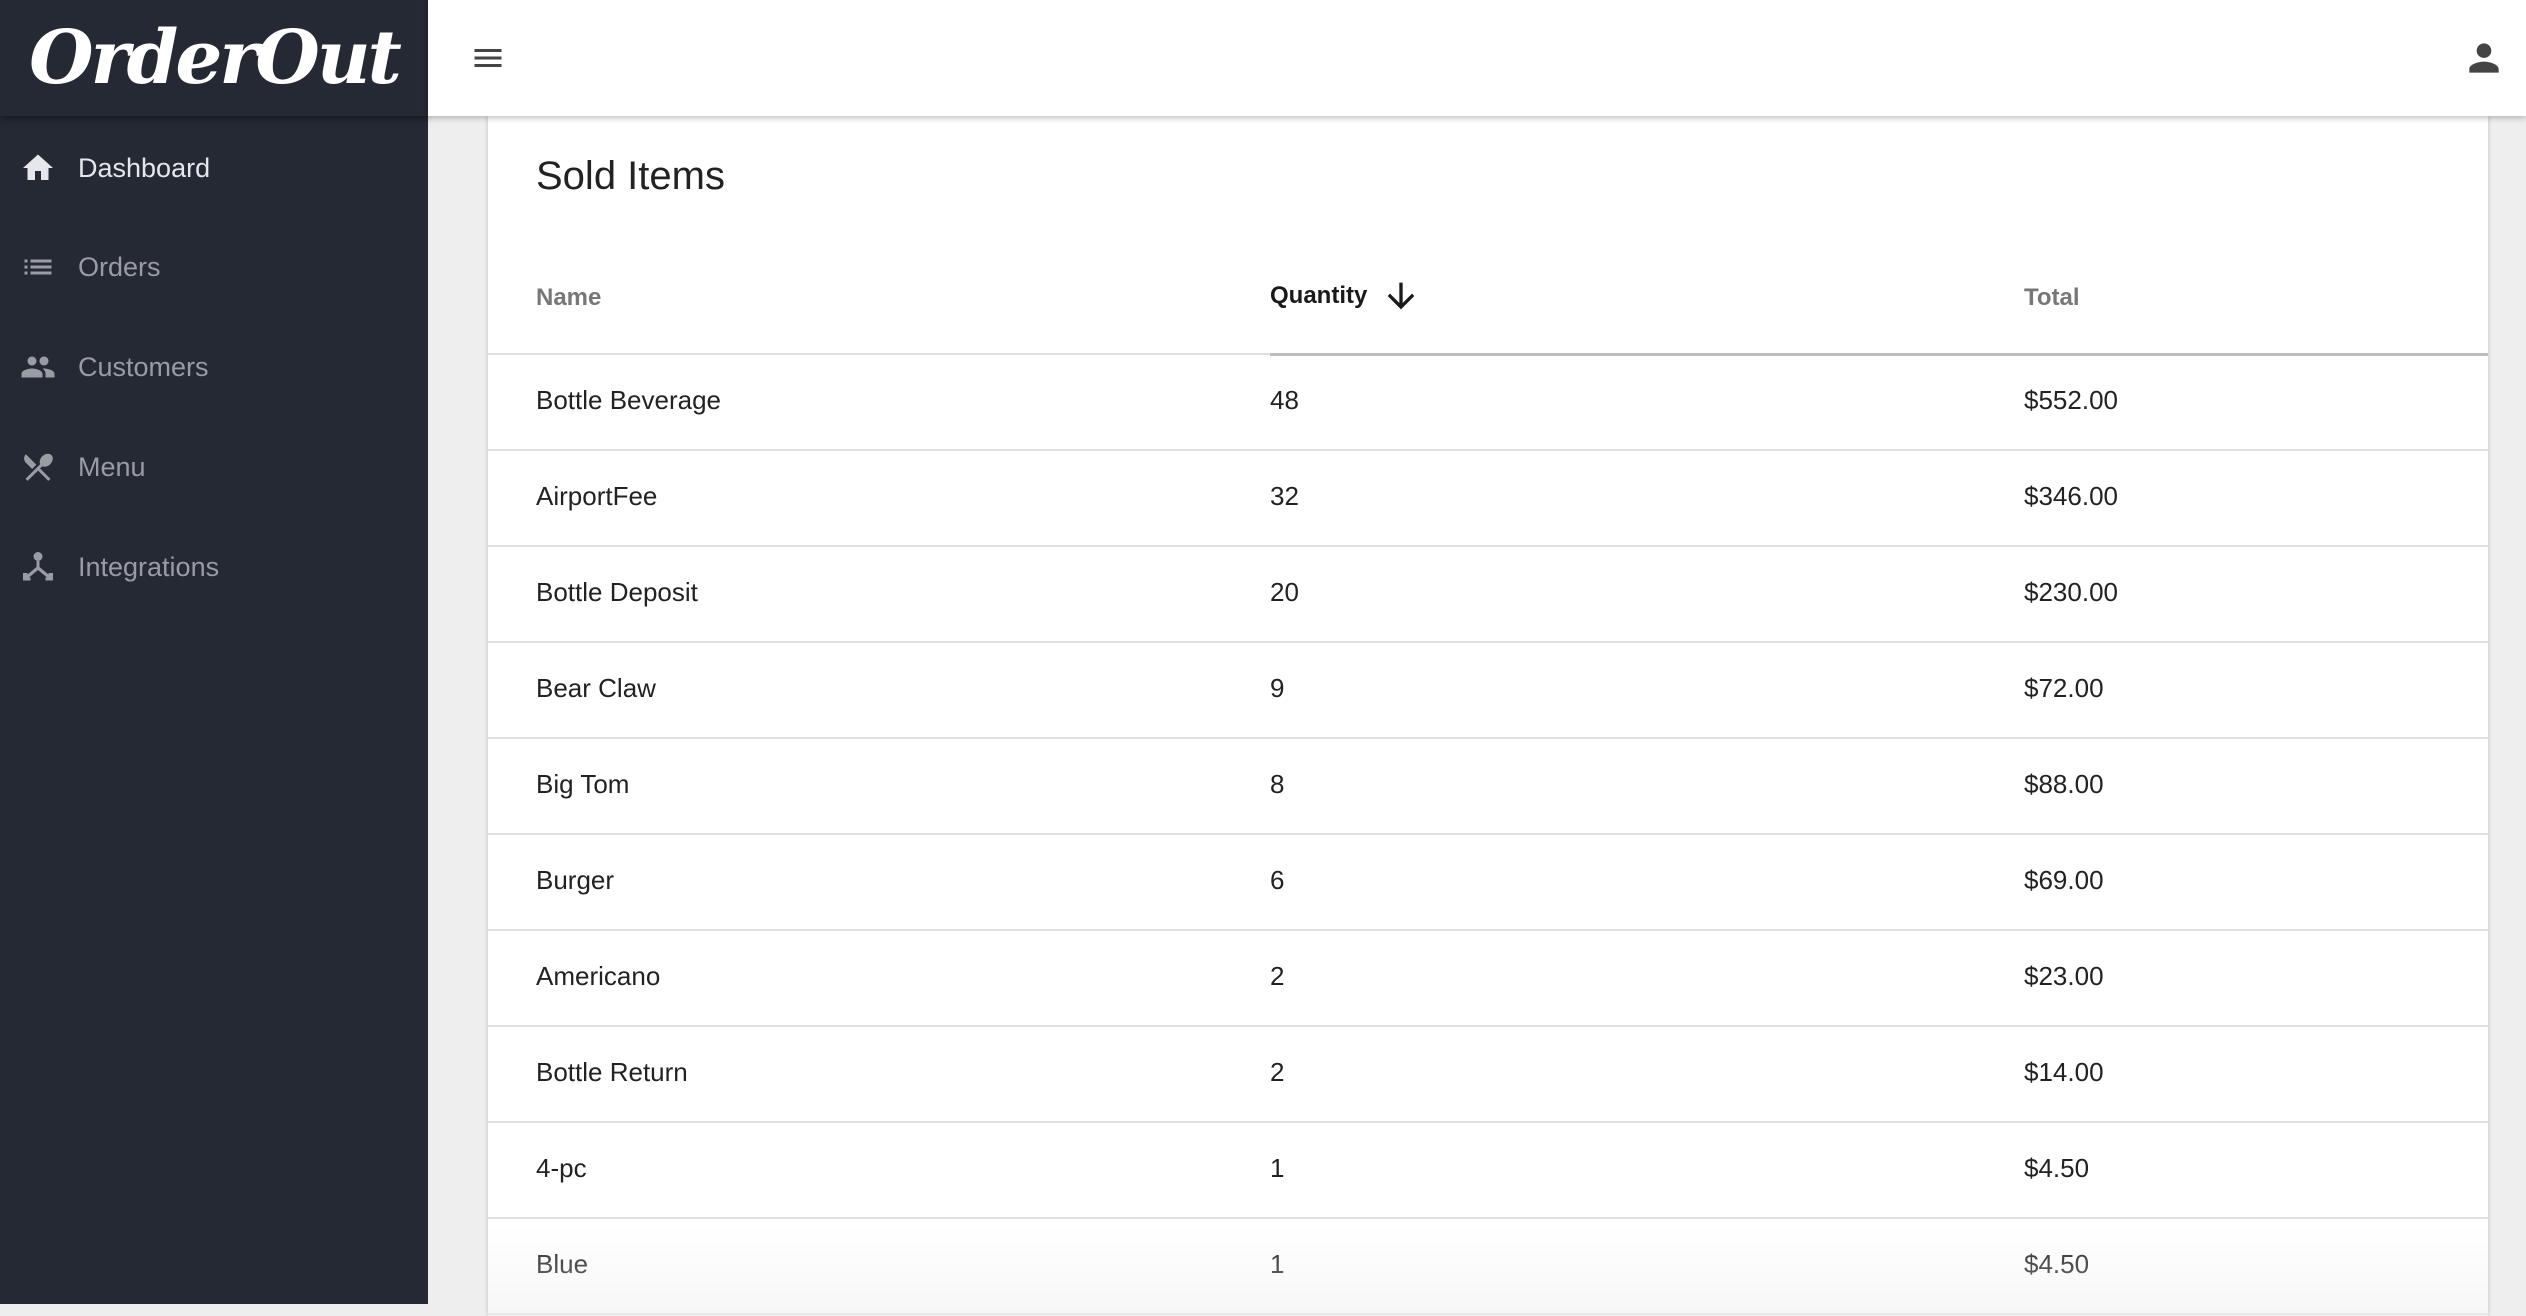  Describe the element at coordinates (1488, 403) in the screenshot. I see `table-row: Bottle Beverage 48 $552.00` at that location.